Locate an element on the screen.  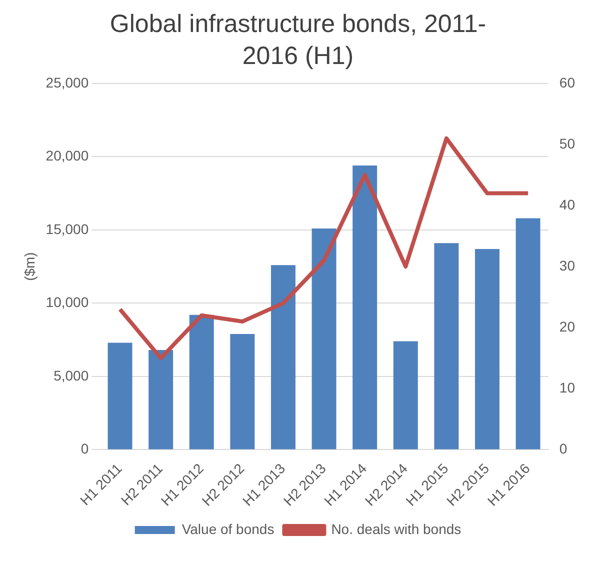
y-tick-label: 0 is located at coordinates (84, 448).